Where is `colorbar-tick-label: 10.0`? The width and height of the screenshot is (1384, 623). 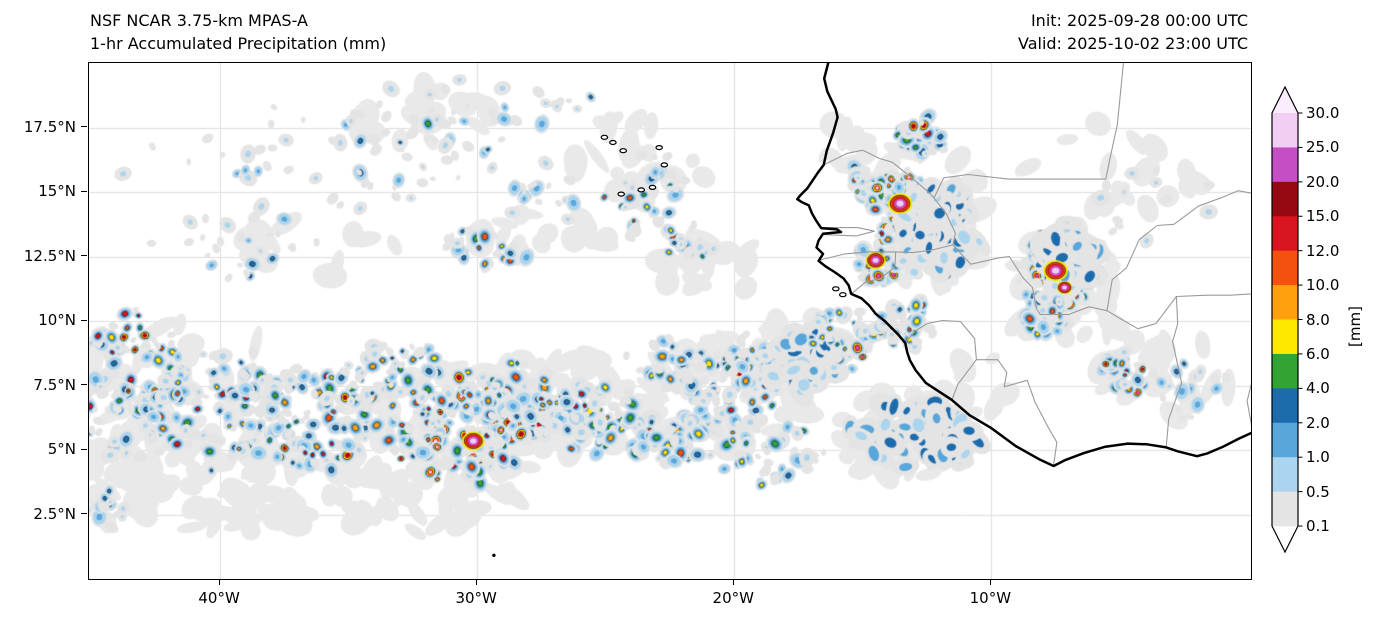
colorbar-tick-label: 10.0 is located at coordinates (1323, 285).